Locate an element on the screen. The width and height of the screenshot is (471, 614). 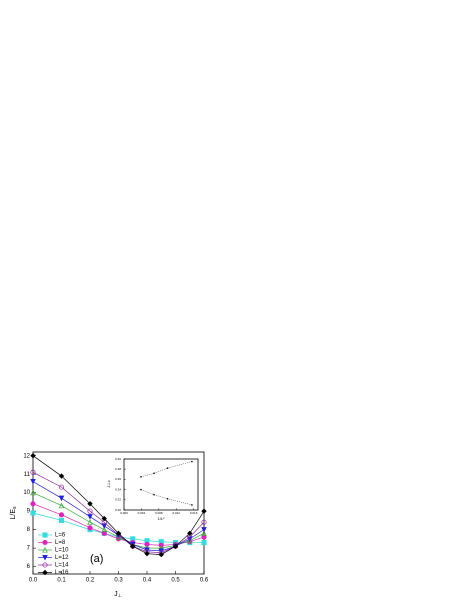
y-tick-label: 0.36 is located at coordinates (118, 479).